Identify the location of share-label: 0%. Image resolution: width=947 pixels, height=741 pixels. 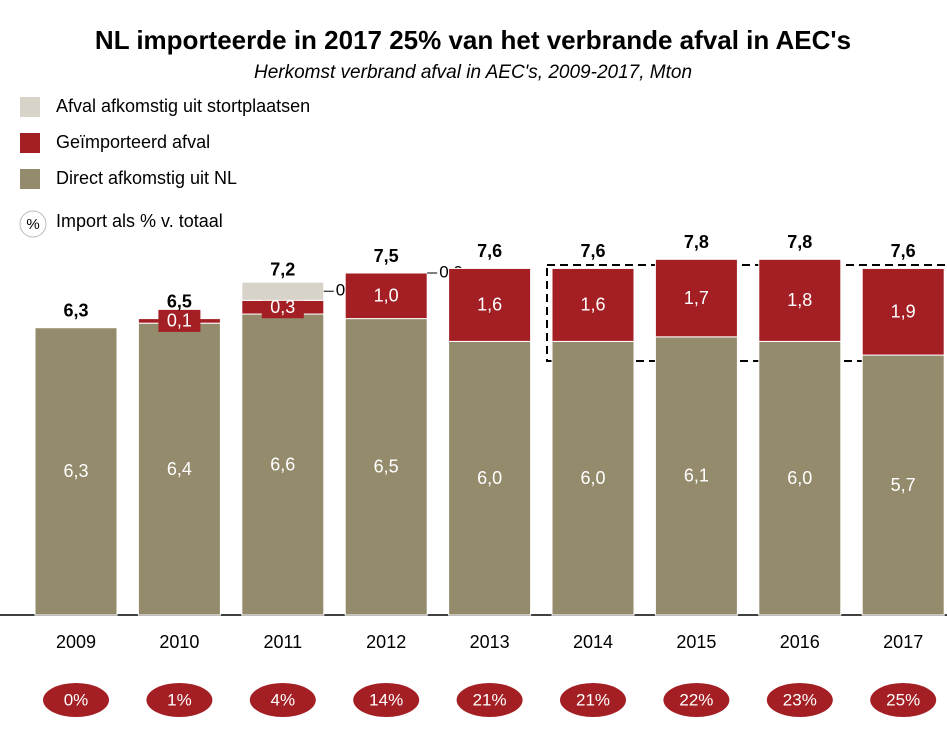
(76, 699).